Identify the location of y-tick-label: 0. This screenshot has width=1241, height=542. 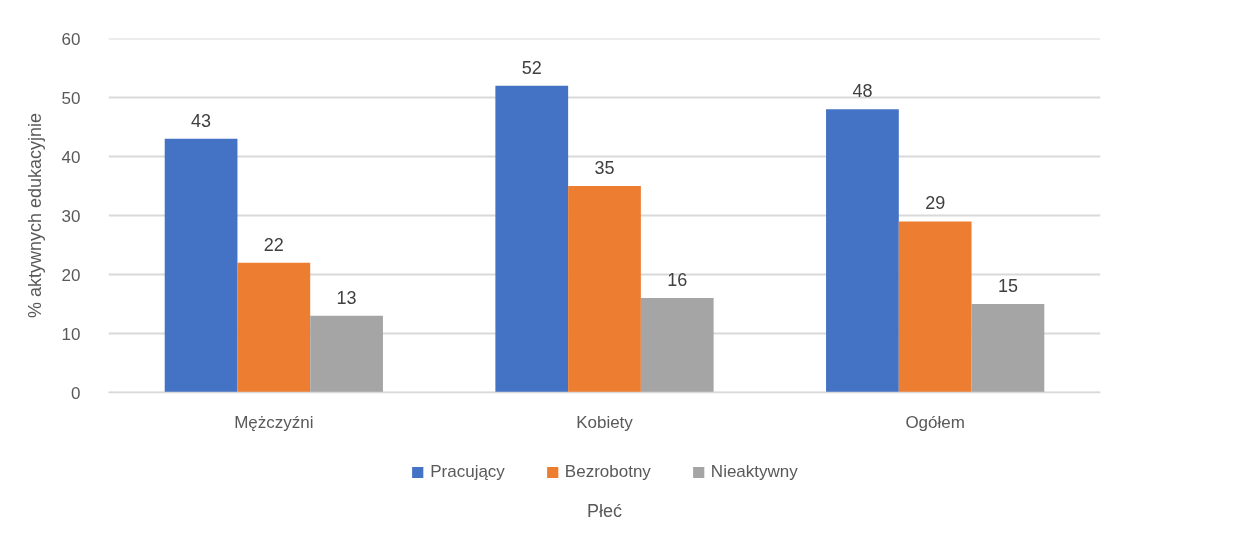
(76, 393).